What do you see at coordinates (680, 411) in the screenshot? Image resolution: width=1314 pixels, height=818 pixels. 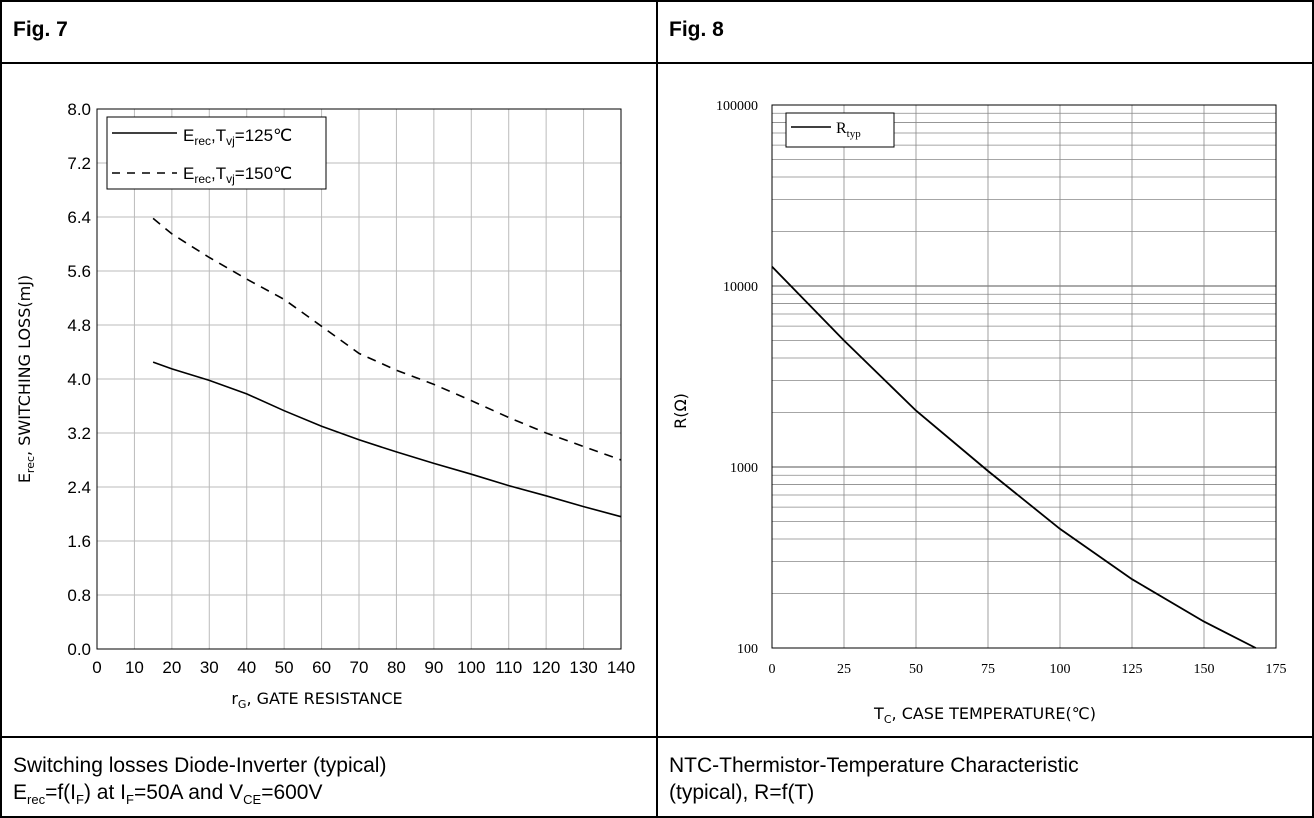 I see `fig-8-y-axis-label: R(Ω)` at bounding box center [680, 411].